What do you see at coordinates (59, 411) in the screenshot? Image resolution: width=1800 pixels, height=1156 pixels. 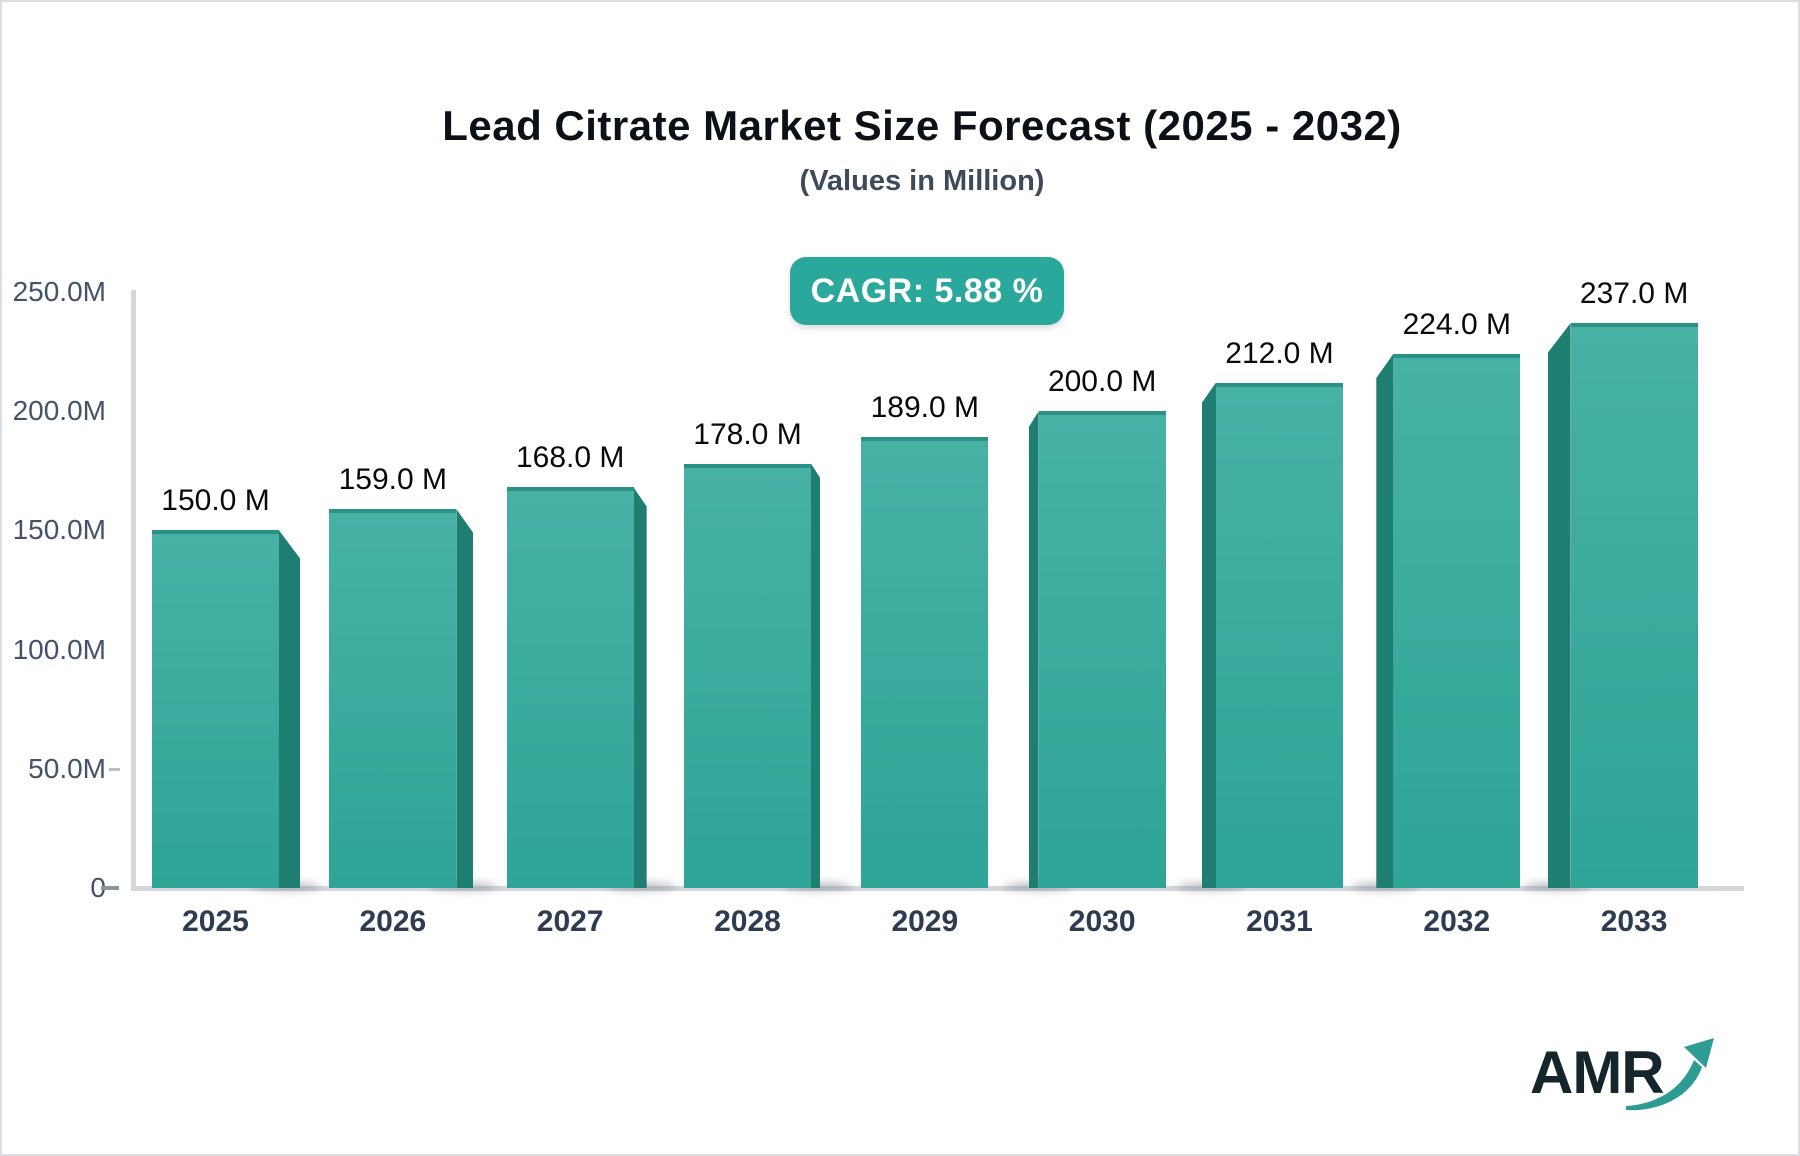 I see `y-tick-label: 200.0M` at bounding box center [59, 411].